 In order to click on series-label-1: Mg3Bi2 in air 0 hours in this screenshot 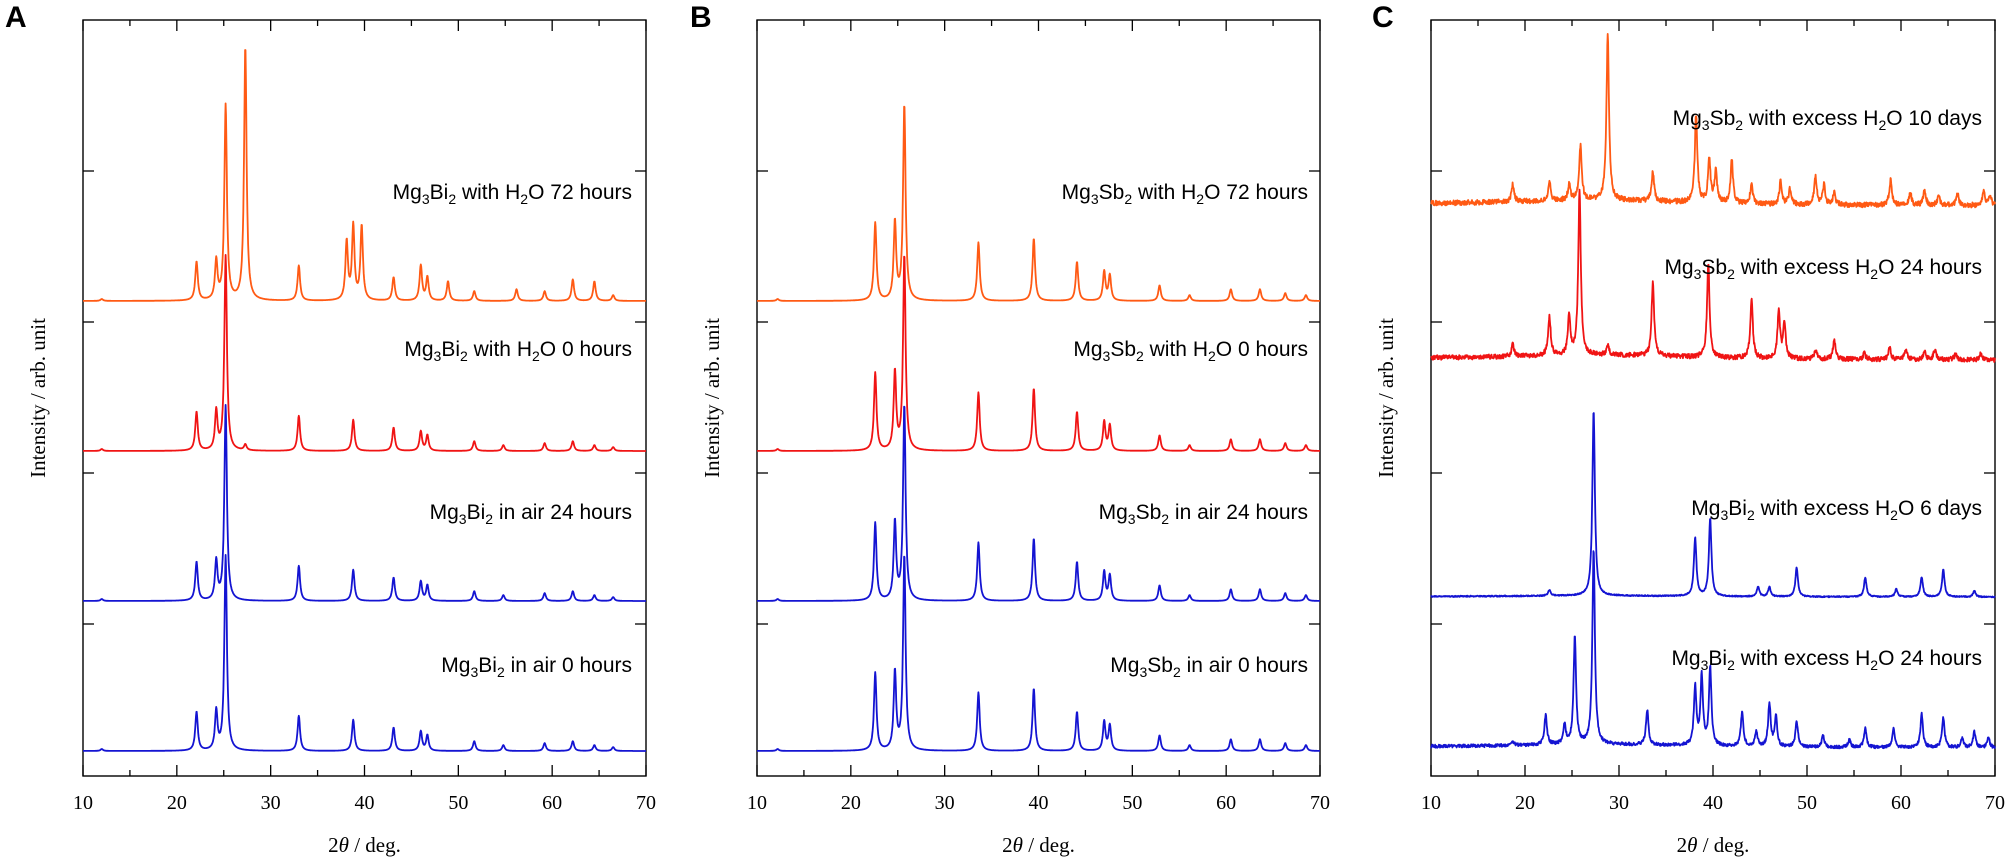, I will do `click(536, 667)`.